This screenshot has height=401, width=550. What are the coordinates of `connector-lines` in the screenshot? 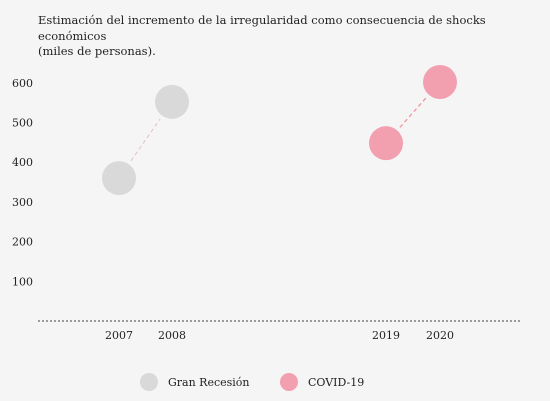 It's located at (278, 129).